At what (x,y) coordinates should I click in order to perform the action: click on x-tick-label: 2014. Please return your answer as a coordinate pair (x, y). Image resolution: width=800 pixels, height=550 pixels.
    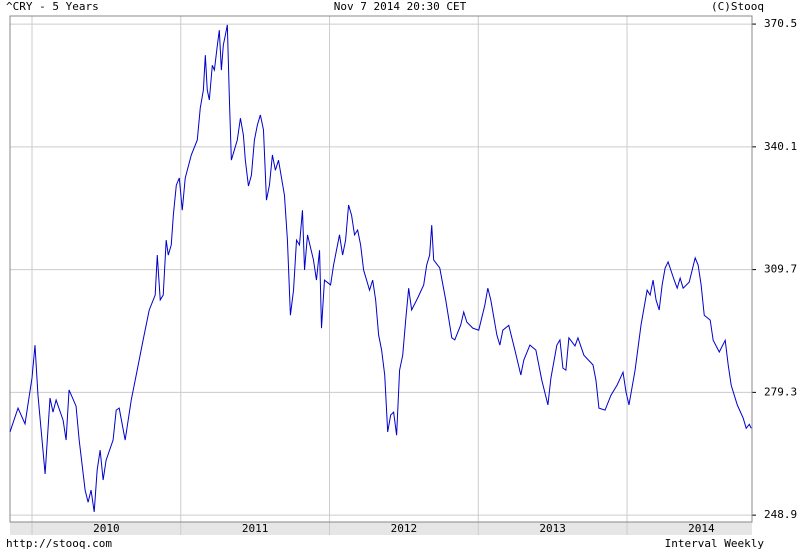
    Looking at the image, I should click on (701, 528).